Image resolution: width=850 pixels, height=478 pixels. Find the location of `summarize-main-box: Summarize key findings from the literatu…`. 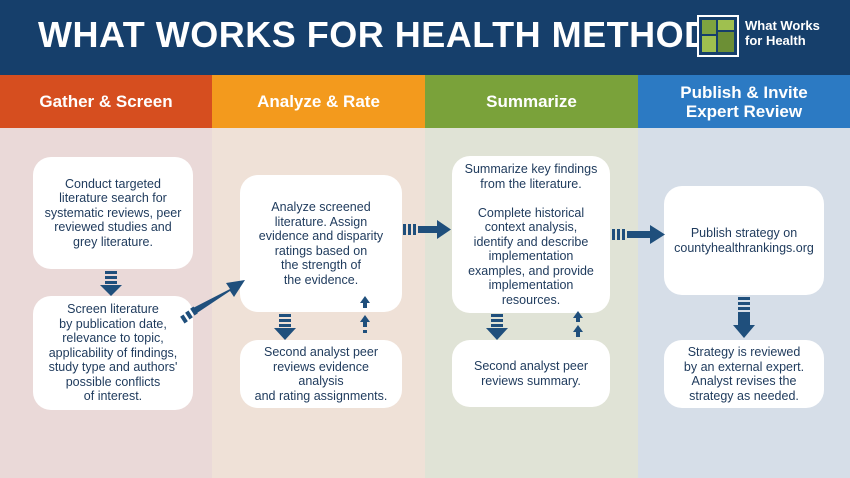

summarize-main-box: Summarize key findings from the literatu… is located at coordinates (531, 234).